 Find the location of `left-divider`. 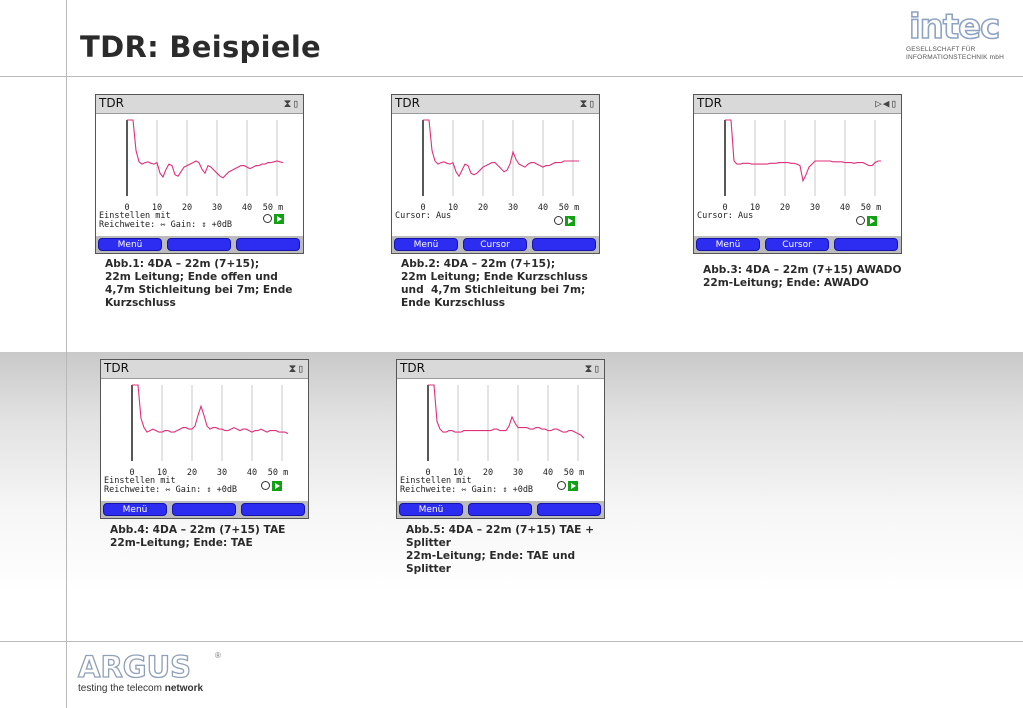

left-divider is located at coordinates (66, 354).